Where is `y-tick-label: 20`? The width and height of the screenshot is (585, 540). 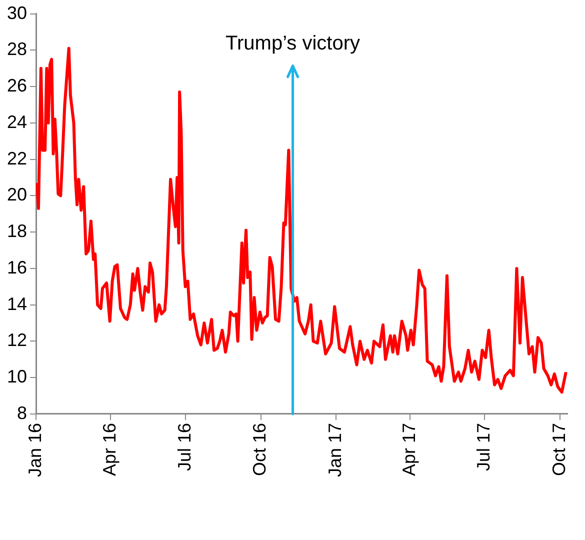 y-tick-label: 20 is located at coordinates (17, 194).